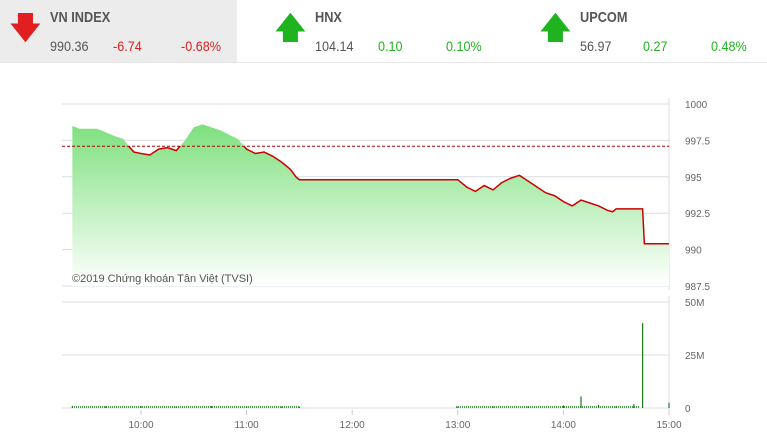  I want to click on y-tick-label: 25M, so click(694, 356).